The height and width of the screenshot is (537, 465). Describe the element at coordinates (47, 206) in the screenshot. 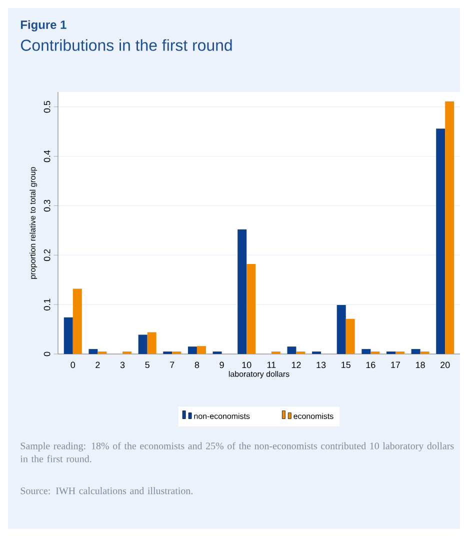

I see `y-tick-label: 0.3` at that location.